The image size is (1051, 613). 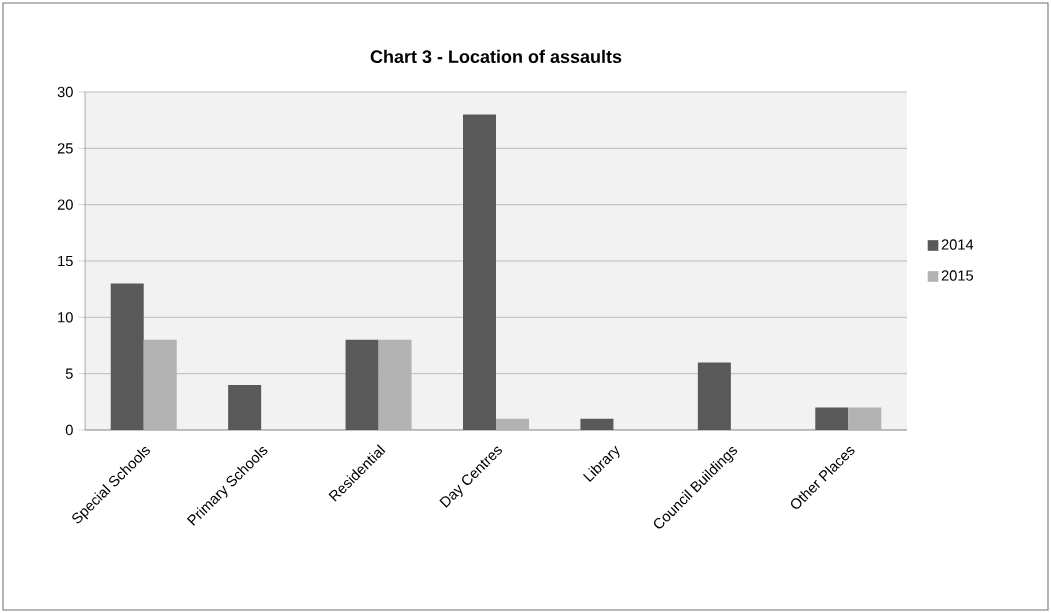 I want to click on y-tick-label: 10, so click(x=65, y=317).